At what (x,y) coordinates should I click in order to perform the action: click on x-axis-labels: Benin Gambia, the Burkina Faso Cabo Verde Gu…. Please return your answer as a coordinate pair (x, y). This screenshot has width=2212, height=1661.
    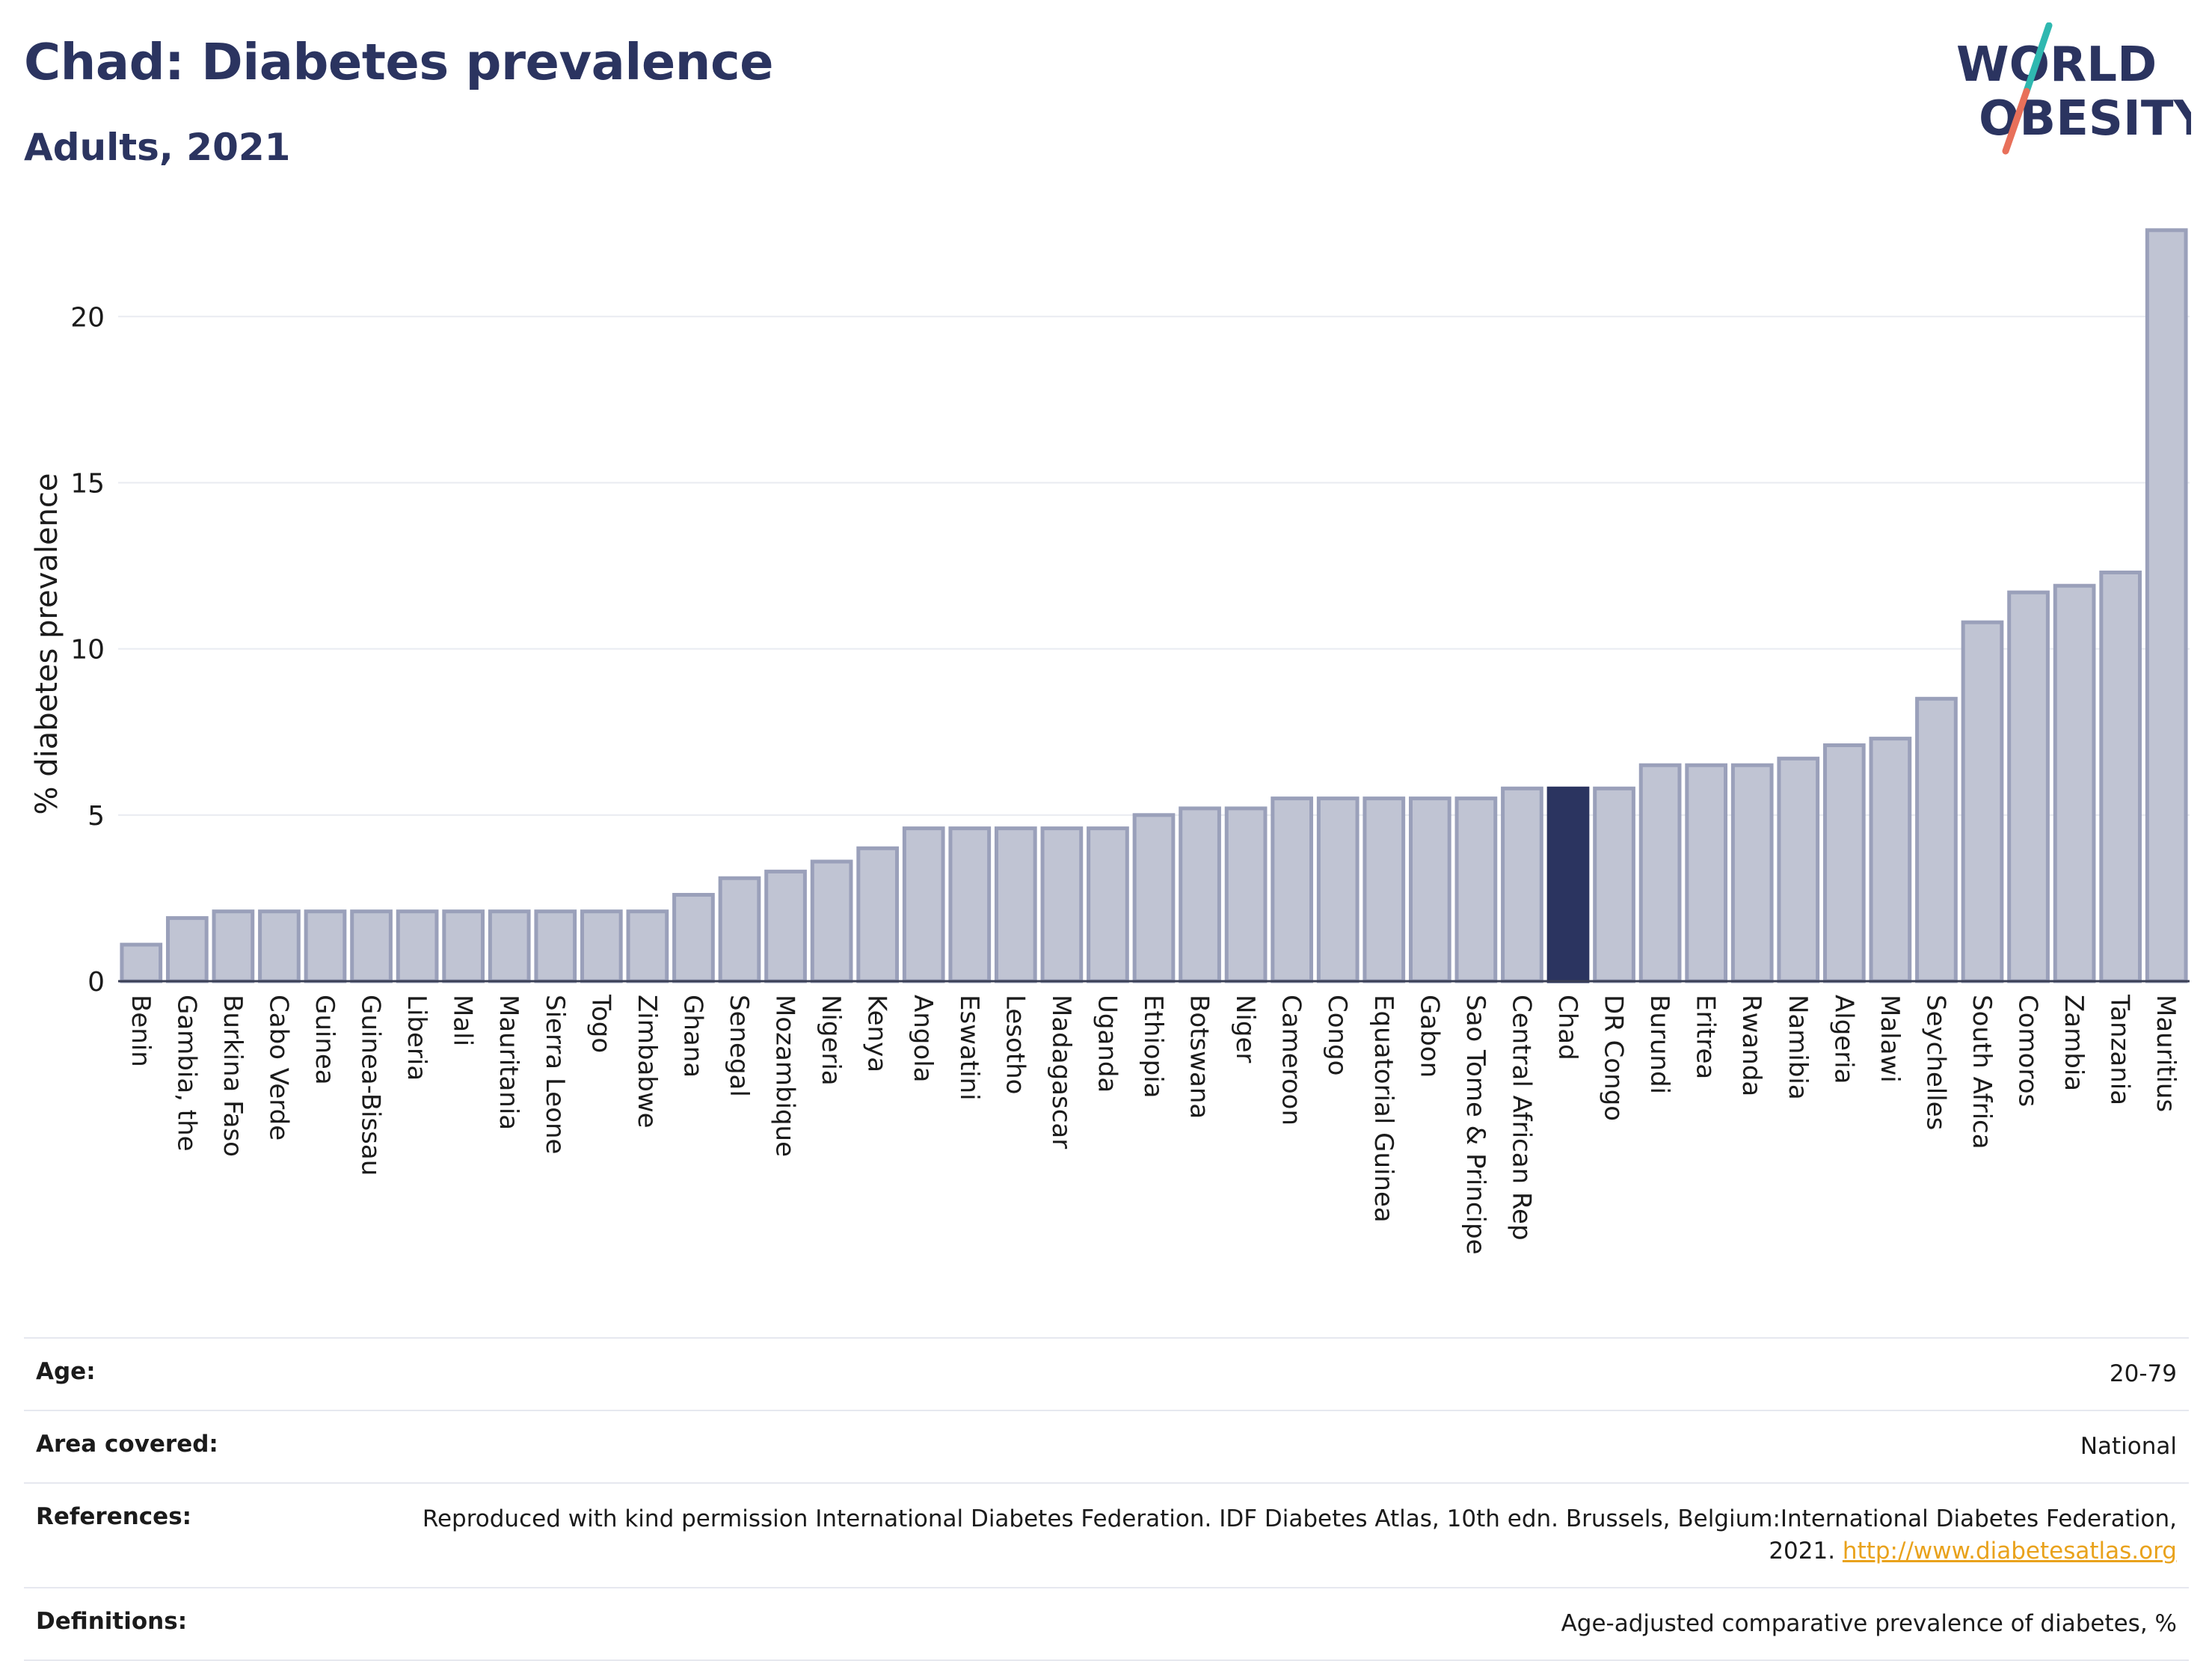
    Looking at the image, I should click on (1153, 1125).